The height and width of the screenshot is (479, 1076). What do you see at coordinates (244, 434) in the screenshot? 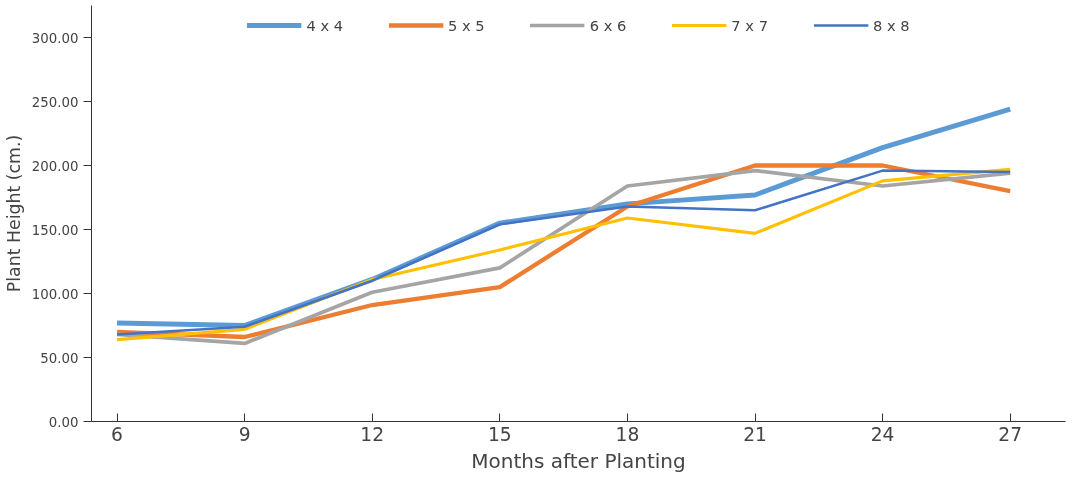
I see `x-tick-label: 9` at bounding box center [244, 434].